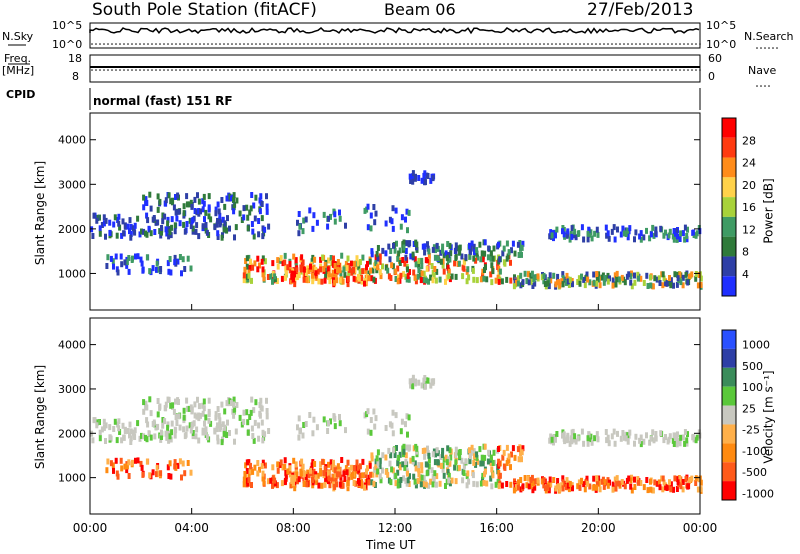  Describe the element at coordinates (749, 408) in the screenshot. I see `velocity-colorbar-tick-label: 25` at that location.